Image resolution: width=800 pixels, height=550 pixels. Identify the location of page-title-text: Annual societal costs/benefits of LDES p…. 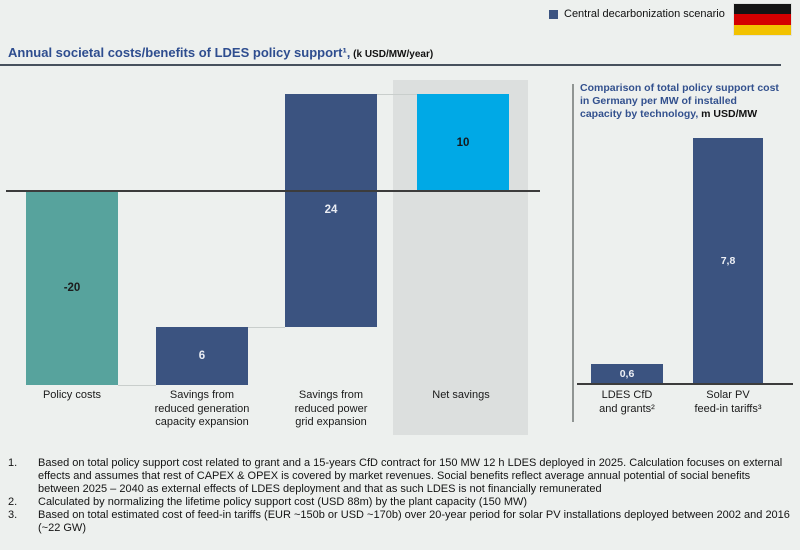
(179, 52).